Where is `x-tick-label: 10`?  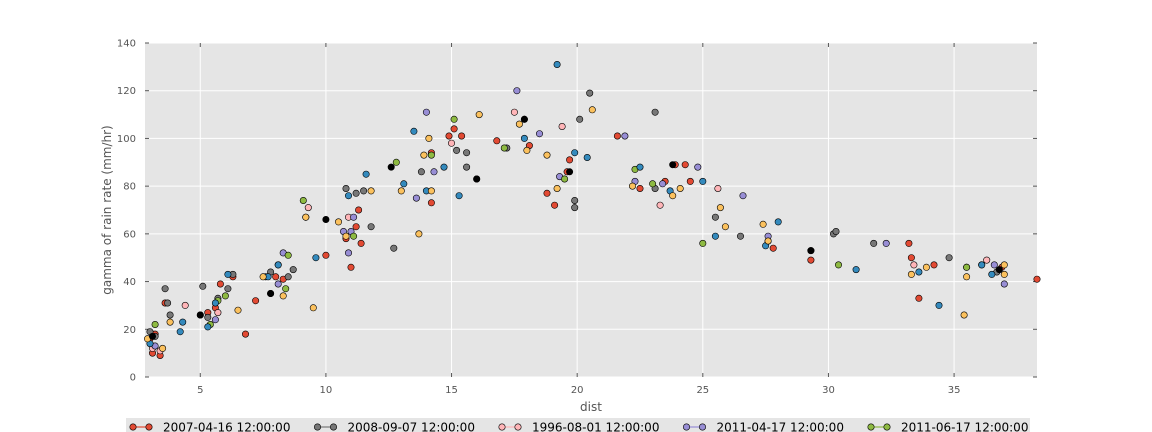
x-tick-label: 10 is located at coordinates (326, 390).